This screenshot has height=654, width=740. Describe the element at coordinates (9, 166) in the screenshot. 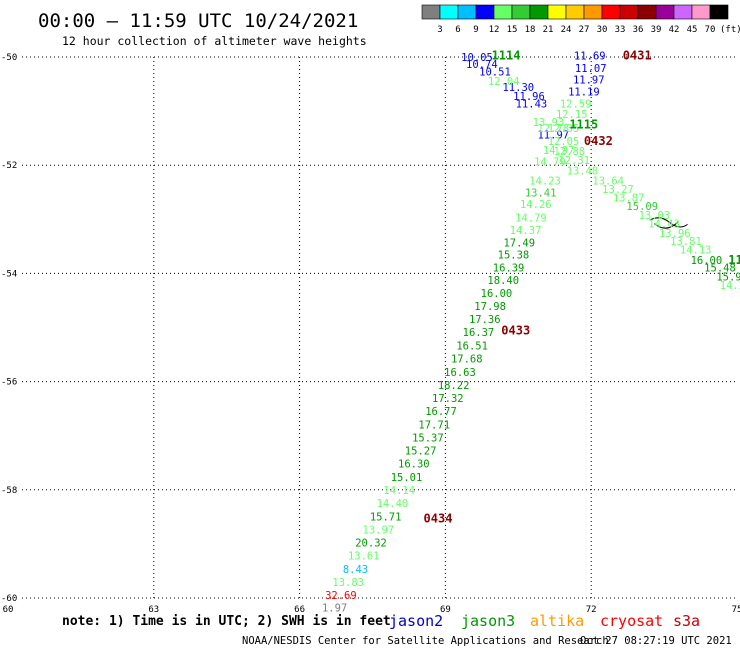

I see `y-tick-label: -52` at that location.